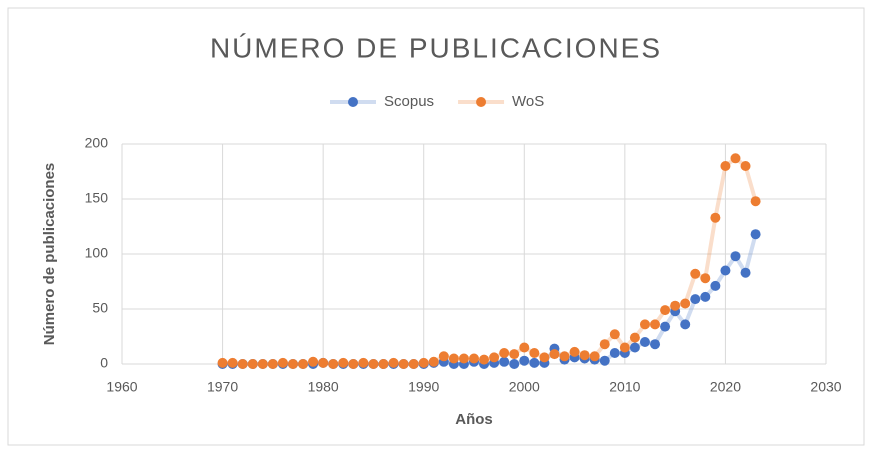  What do you see at coordinates (97, 253) in the screenshot?
I see `y-tick-label: 100` at bounding box center [97, 253].